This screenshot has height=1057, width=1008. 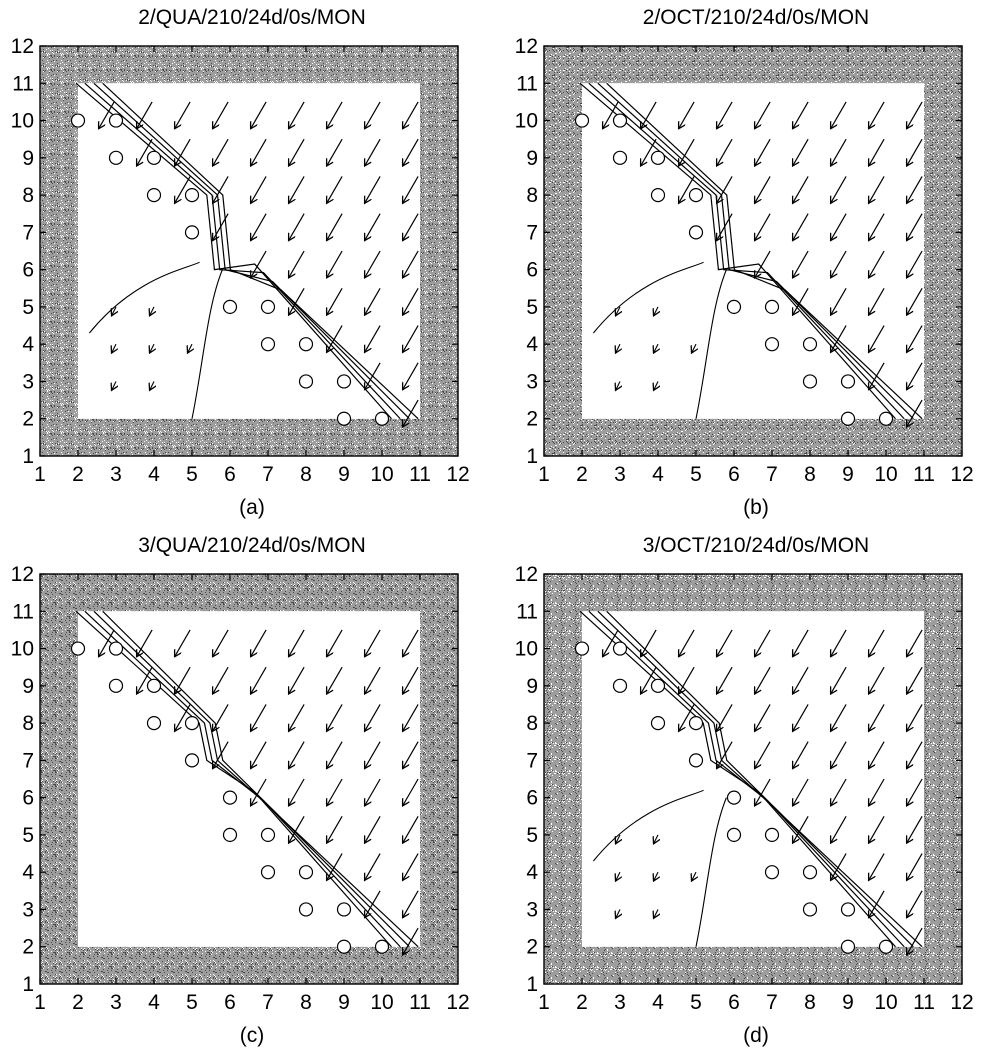 I want to click on x-tick-label: 6, so click(x=734, y=474).